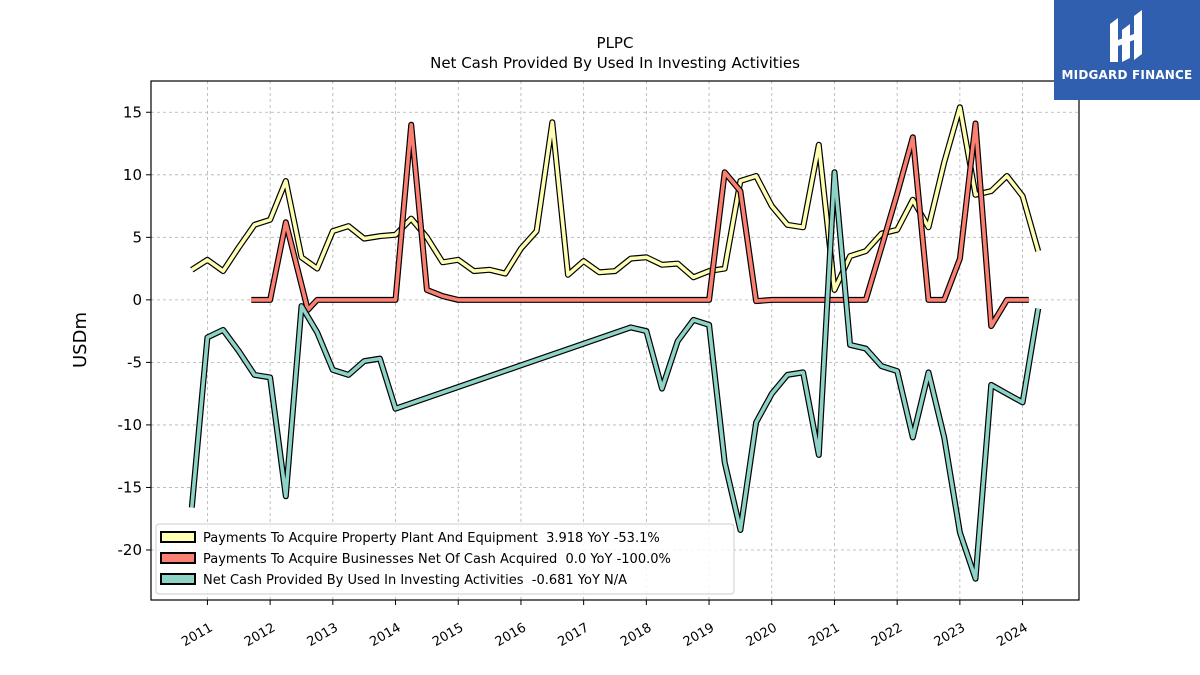 The width and height of the screenshot is (1200, 675). Describe the element at coordinates (132, 112) in the screenshot. I see `y-tick-label: 15` at that location.